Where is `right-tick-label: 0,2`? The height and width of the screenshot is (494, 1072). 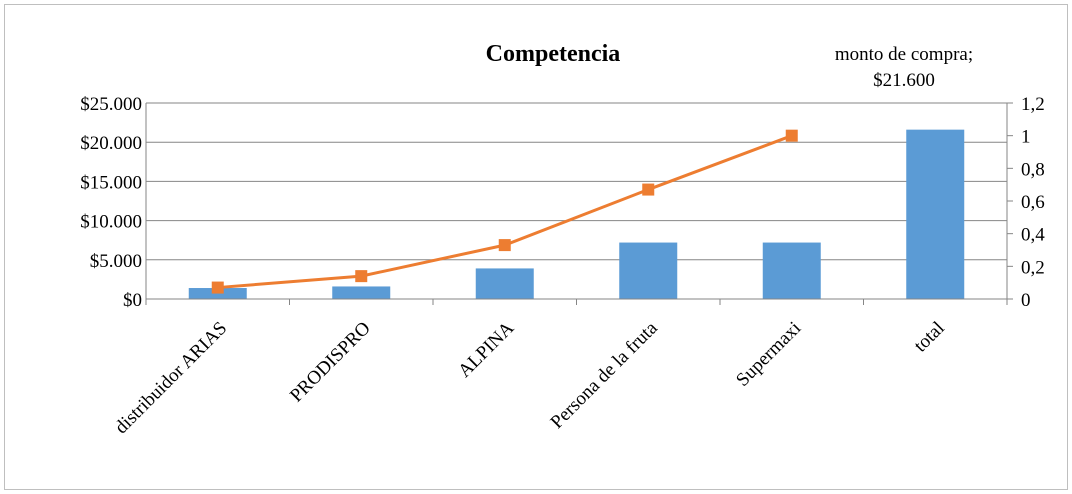 right-tick-label: 0,2 is located at coordinates (1033, 267).